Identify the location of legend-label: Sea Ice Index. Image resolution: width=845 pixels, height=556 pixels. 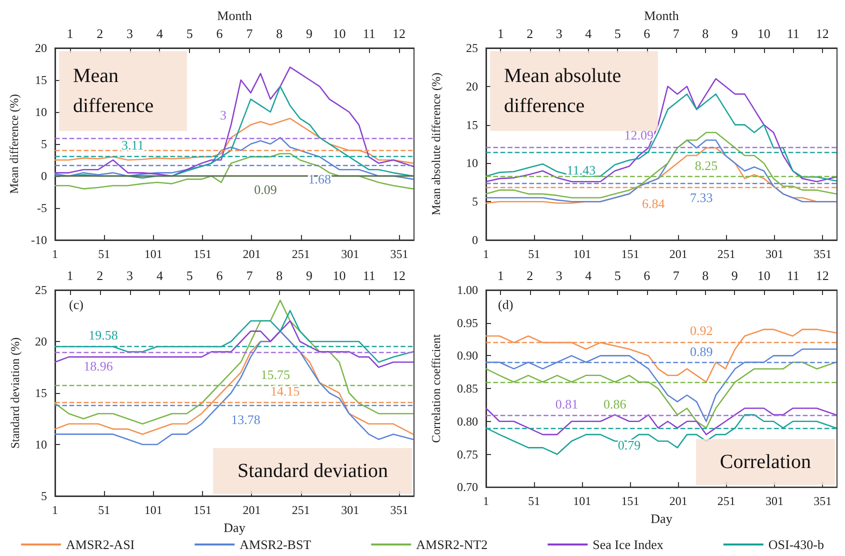
(628, 544).